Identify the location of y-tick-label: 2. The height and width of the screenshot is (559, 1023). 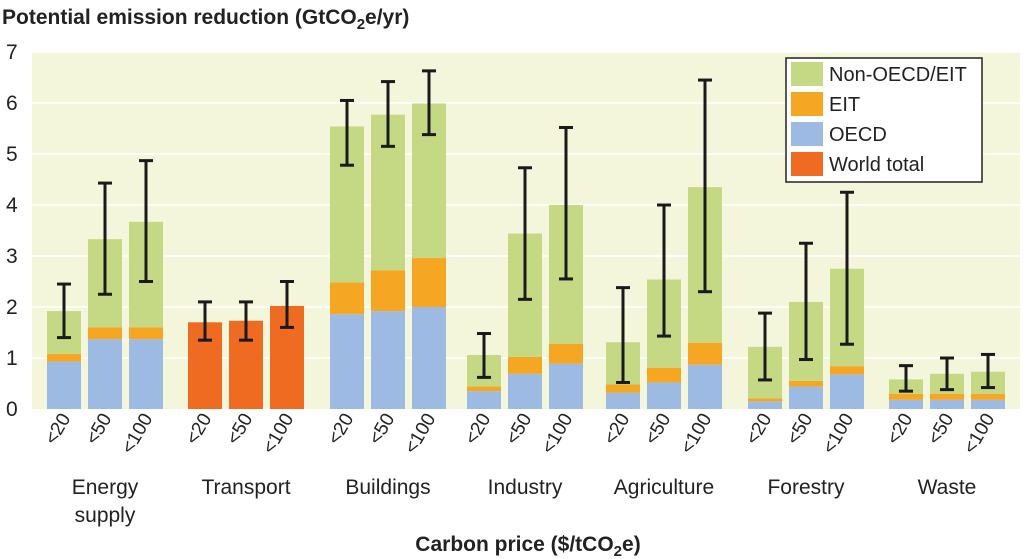
(12, 307).